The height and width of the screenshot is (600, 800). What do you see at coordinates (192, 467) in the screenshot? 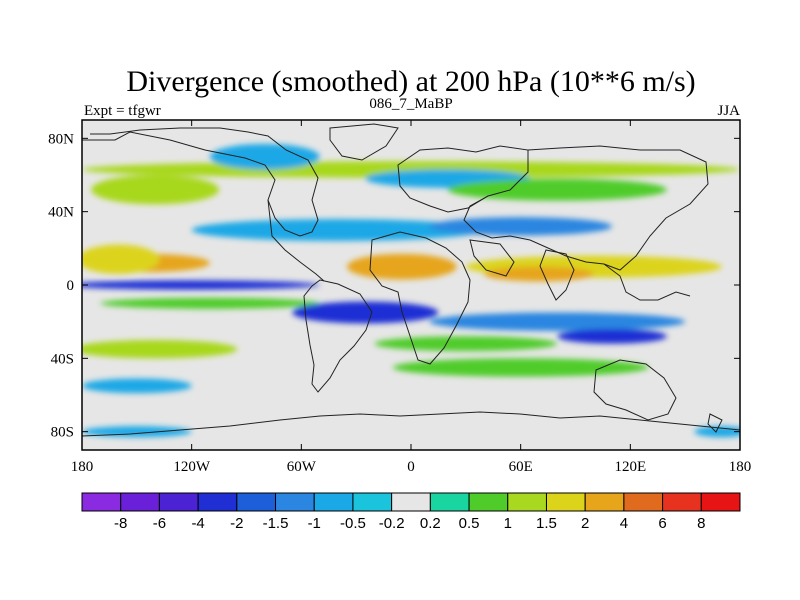
I see `x-tick-label: 120W` at bounding box center [192, 467].